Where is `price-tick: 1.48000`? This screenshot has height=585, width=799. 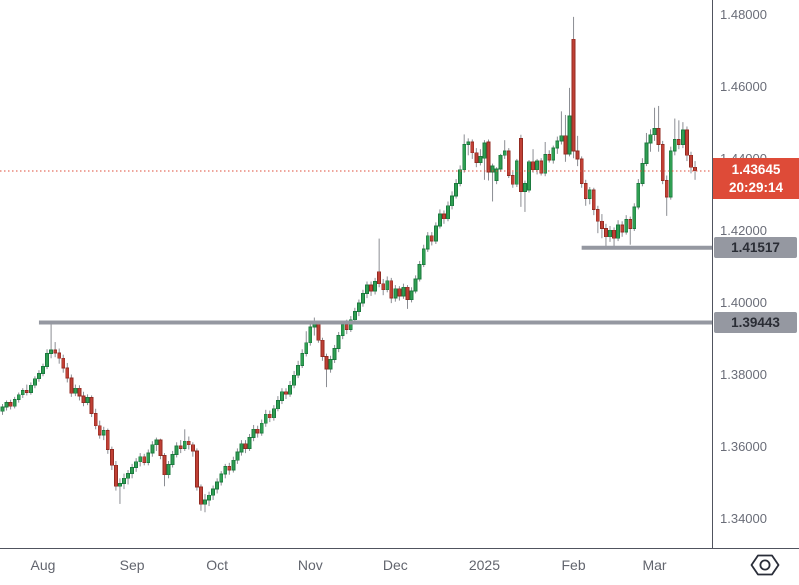 price-tick: 1.48000 is located at coordinates (743, 14).